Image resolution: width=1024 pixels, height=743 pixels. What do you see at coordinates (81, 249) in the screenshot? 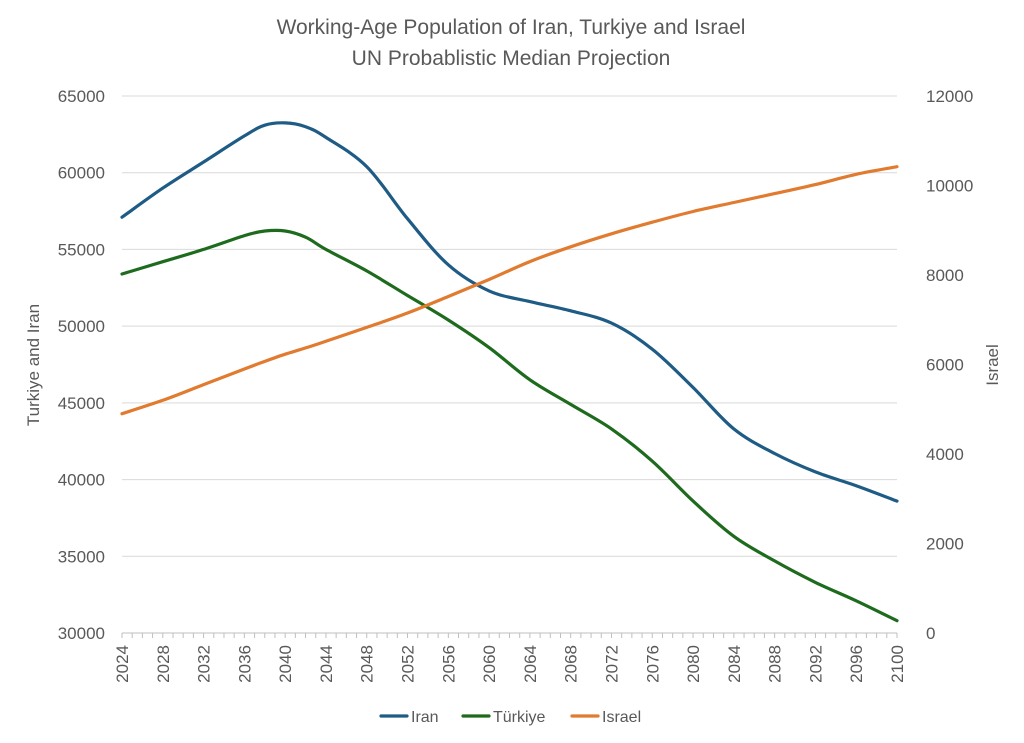
I see `left-tick-label: 55000` at bounding box center [81, 249].